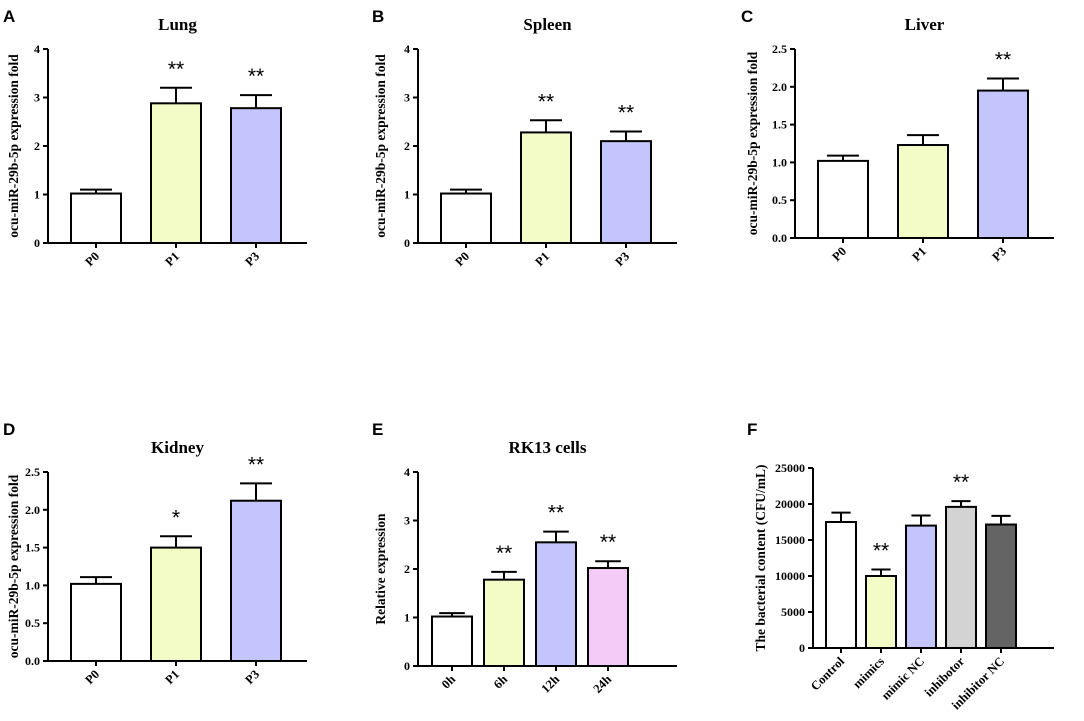 This screenshot has width=1084, height=721. I want to click on chart-title: Liver, so click(925, 24).